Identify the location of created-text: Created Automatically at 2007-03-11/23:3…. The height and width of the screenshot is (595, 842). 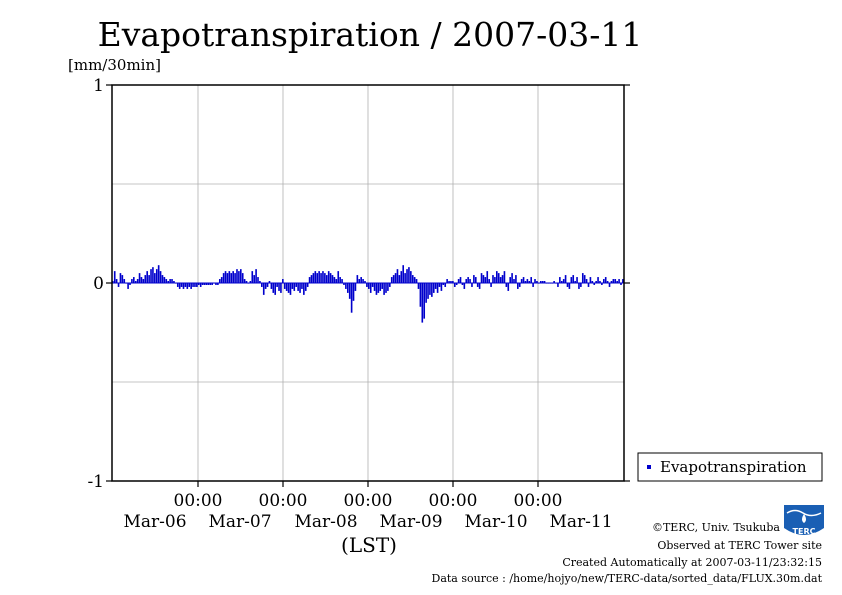
(692, 562).